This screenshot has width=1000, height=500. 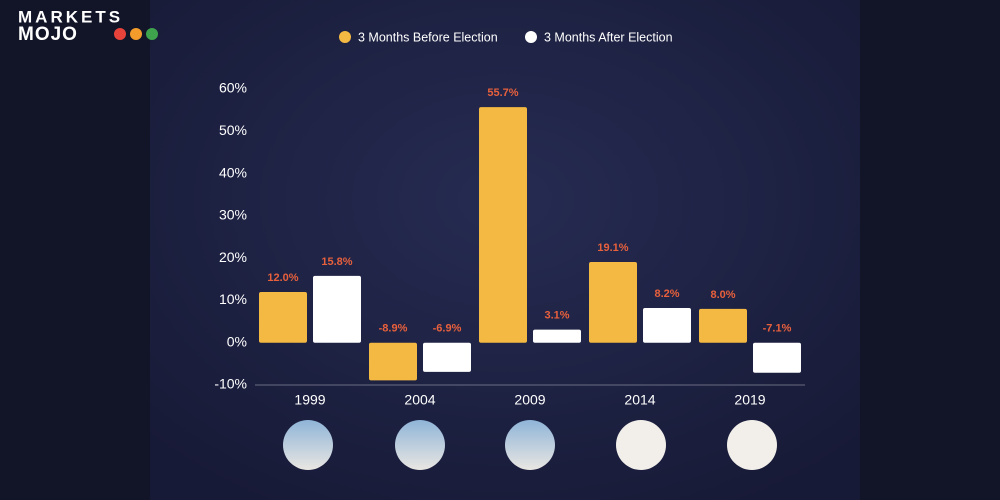 I want to click on legend-label: 3 Months After Election, so click(x=608, y=37).